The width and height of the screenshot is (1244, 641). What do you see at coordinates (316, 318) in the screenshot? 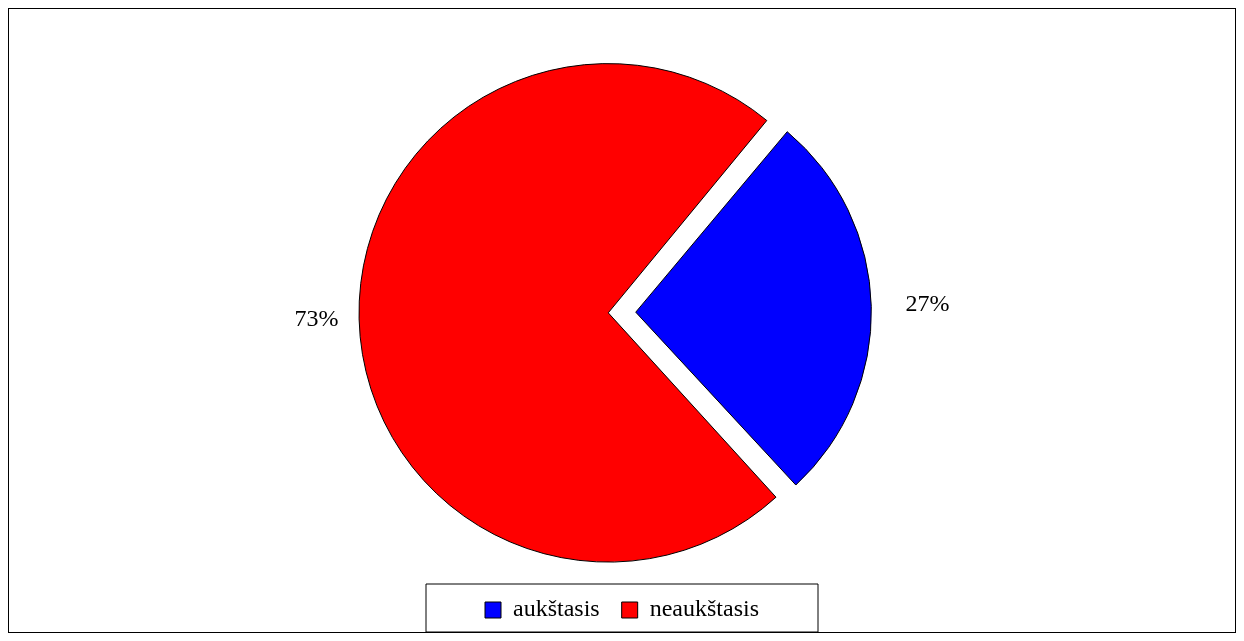
I see `data-label: 73%` at bounding box center [316, 318].